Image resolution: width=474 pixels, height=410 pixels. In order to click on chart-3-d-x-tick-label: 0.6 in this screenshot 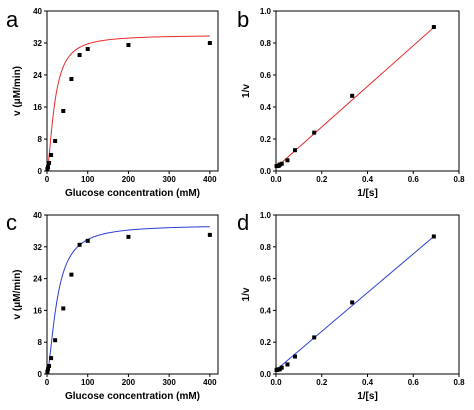, I will do `click(414, 382)`.